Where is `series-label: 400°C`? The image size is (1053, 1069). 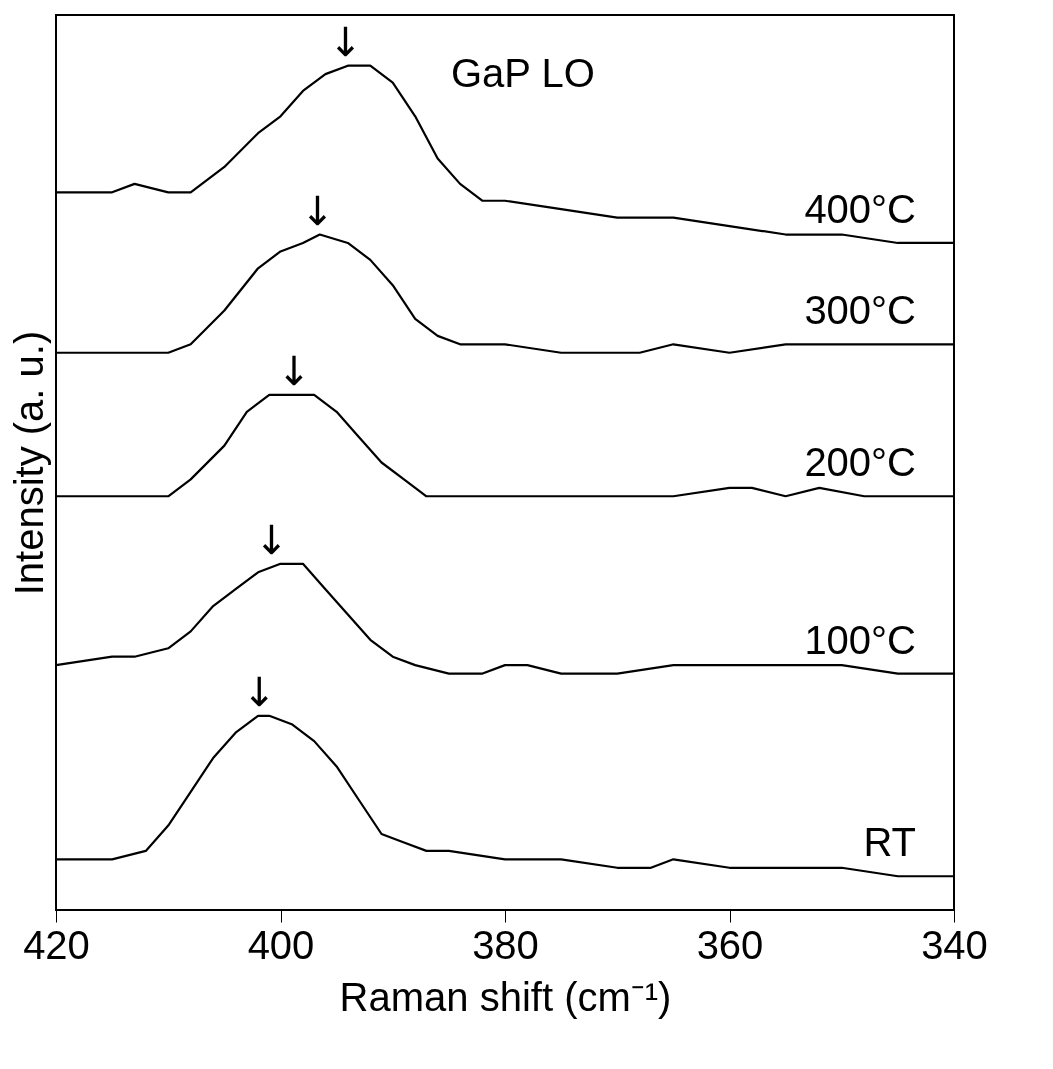
series-label: 400°C is located at coordinates (860, 208).